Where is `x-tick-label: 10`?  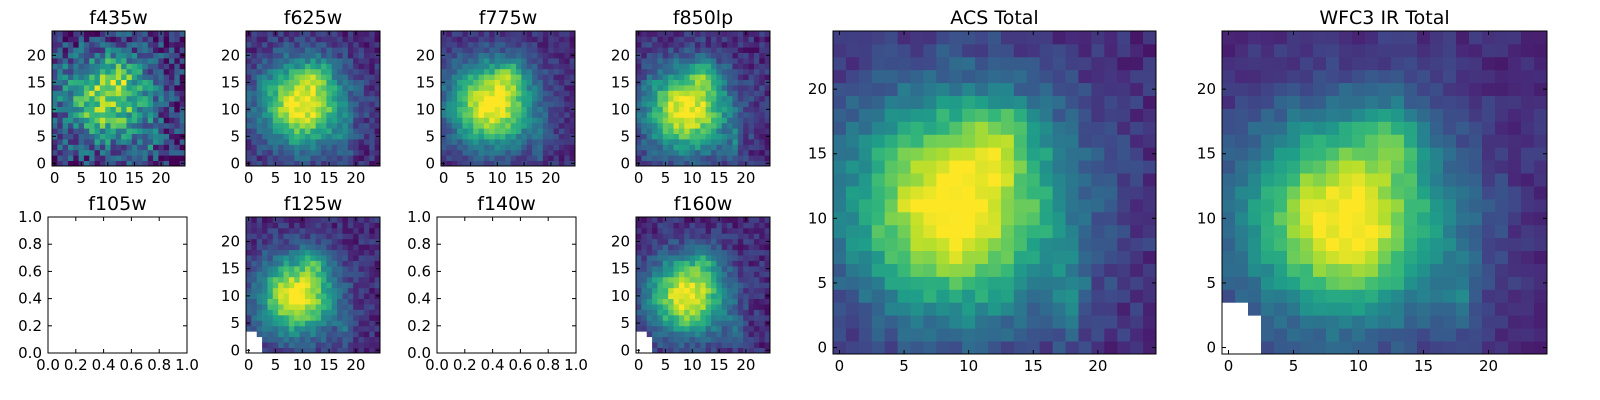
x-tick-label: 10 is located at coordinates (302, 365).